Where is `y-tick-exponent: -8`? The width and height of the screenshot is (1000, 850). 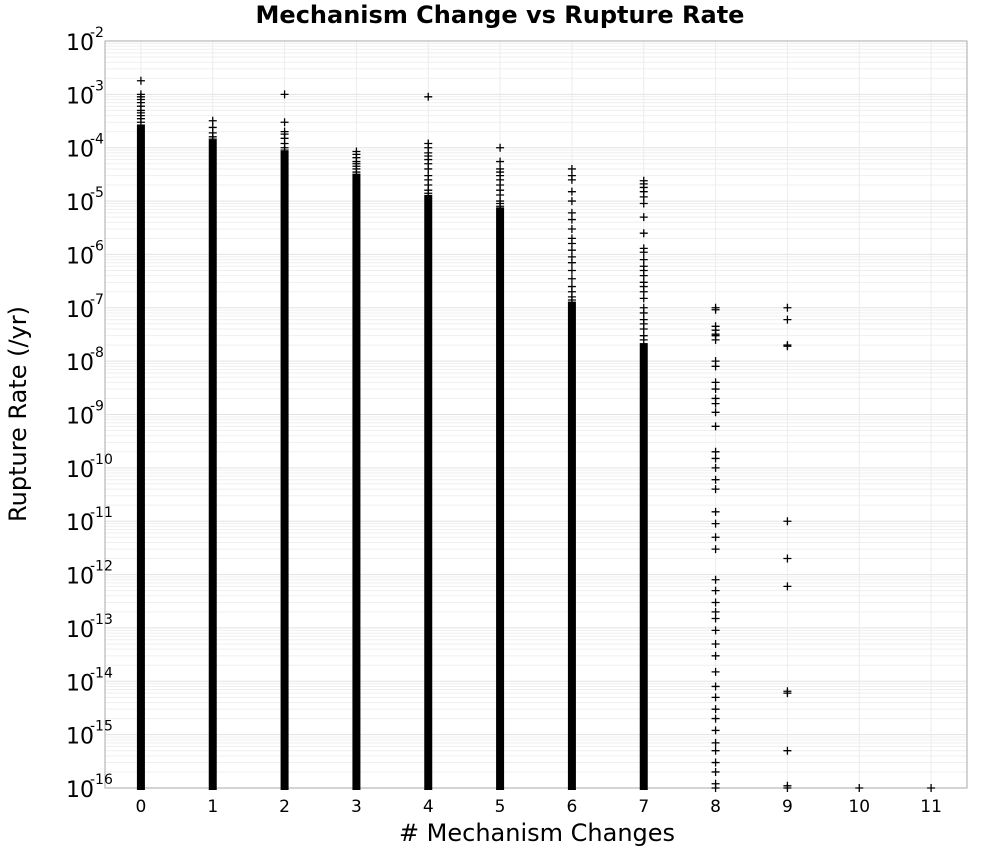
y-tick-exponent: -8 is located at coordinates (97, 353).